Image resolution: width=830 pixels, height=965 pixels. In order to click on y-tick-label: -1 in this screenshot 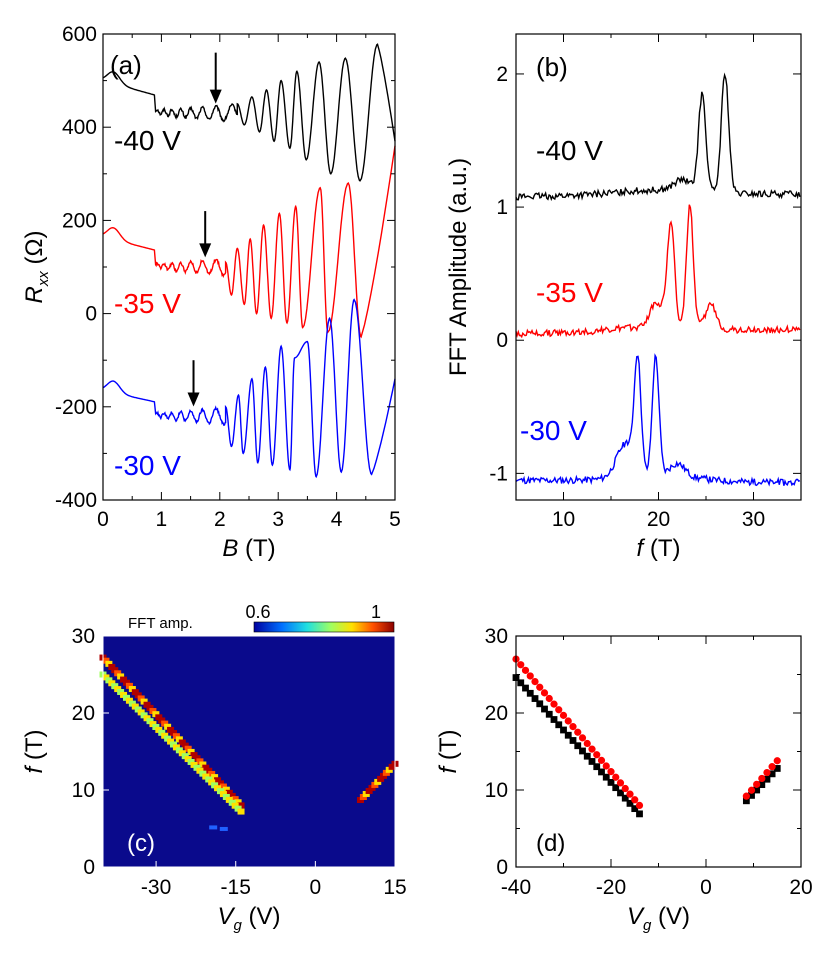, I will do `click(498, 473)`.